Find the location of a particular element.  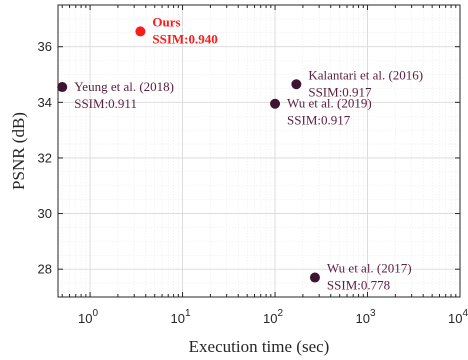

point-label-name: Wu et al. (2017) is located at coordinates (369, 268).